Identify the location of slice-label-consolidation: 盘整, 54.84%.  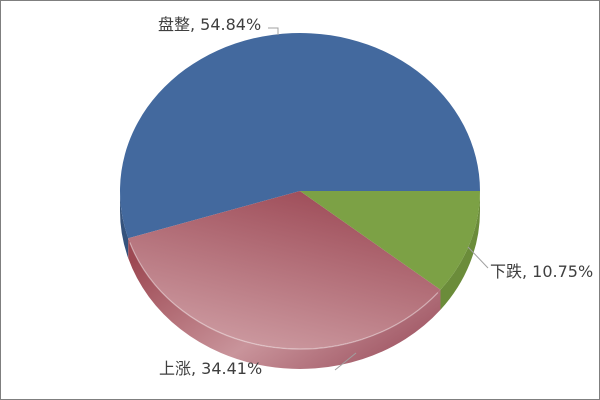
(210, 24).